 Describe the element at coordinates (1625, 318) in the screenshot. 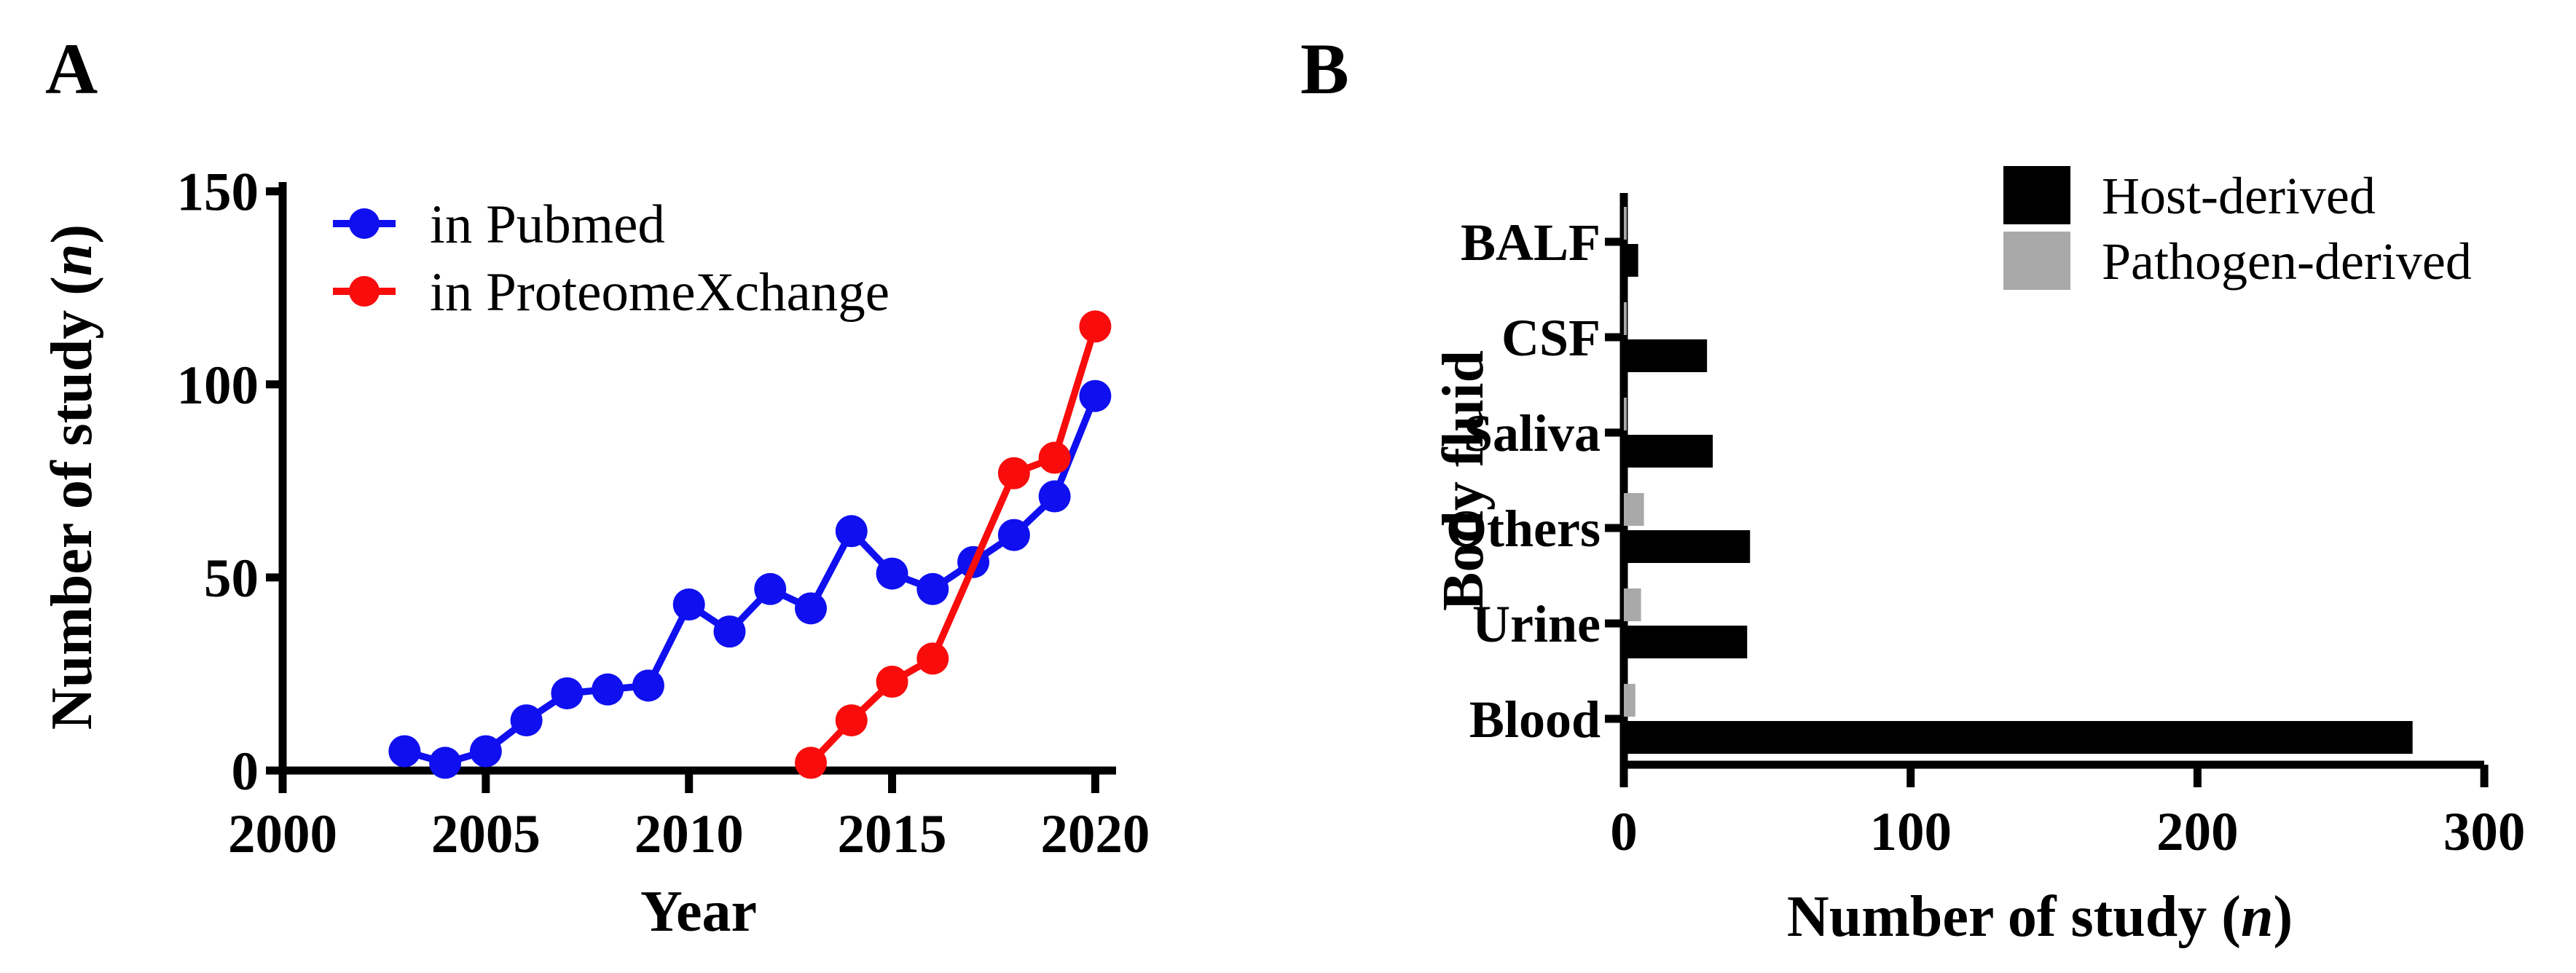

I see `pathogen-bar-csf` at that location.